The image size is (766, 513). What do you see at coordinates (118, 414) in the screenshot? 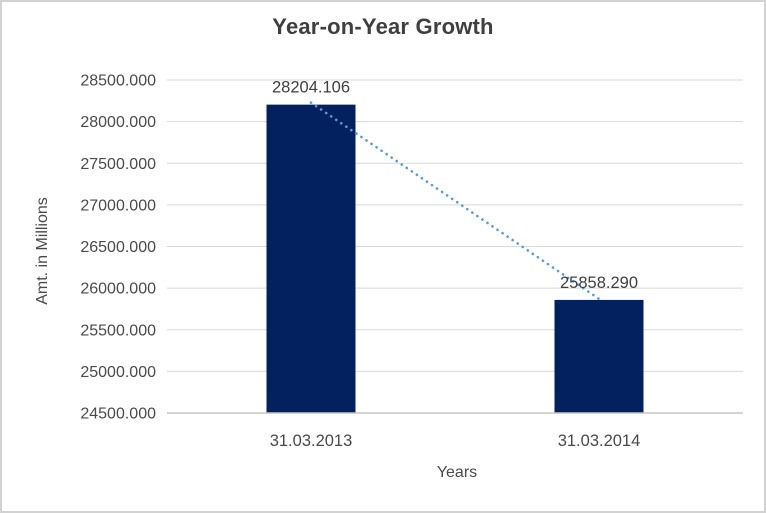
I see `y-tick-label: 24500.000` at bounding box center [118, 414].